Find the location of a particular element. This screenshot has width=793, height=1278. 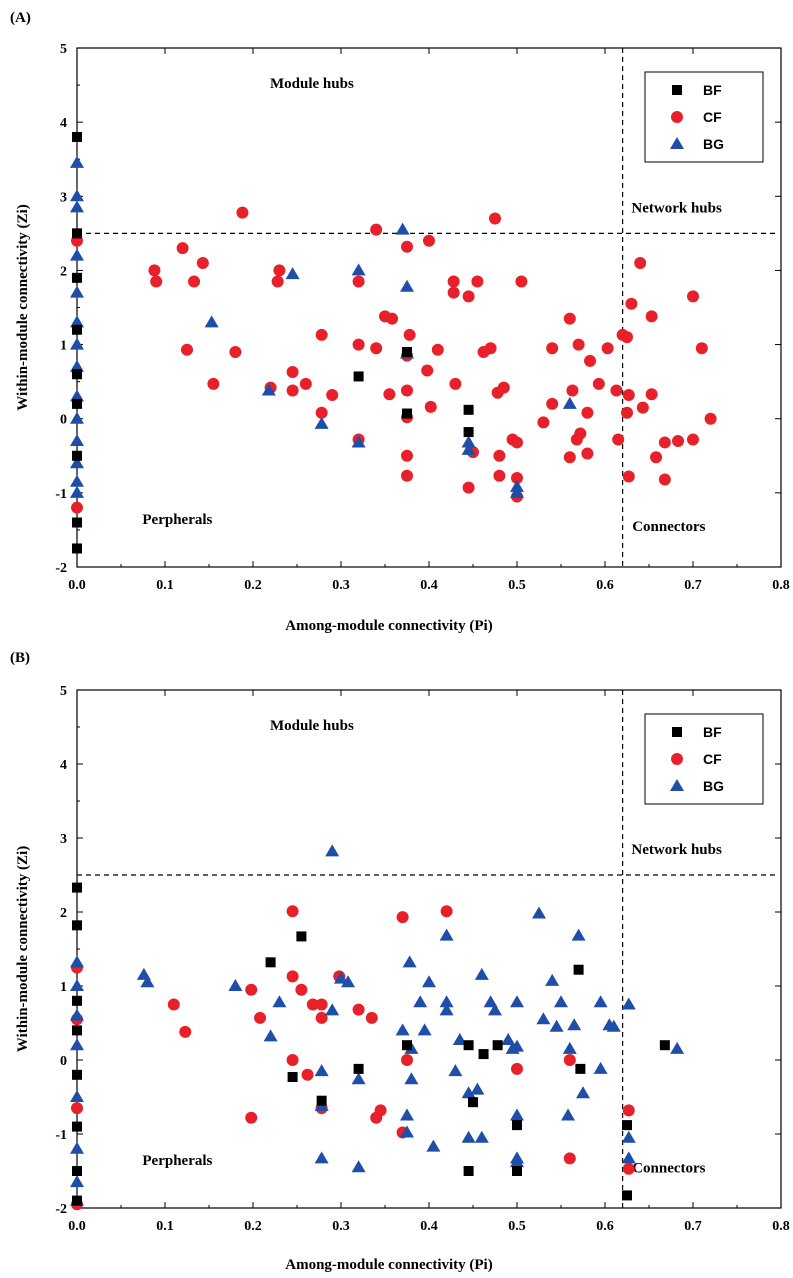

region-label-perpherals: Perpherals is located at coordinates (177, 1161).